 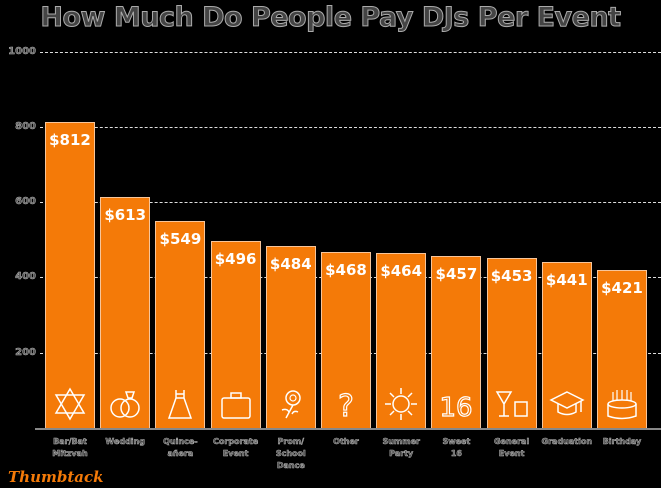 What do you see at coordinates (125, 442) in the screenshot?
I see `category-label: Wedding` at bounding box center [125, 442].